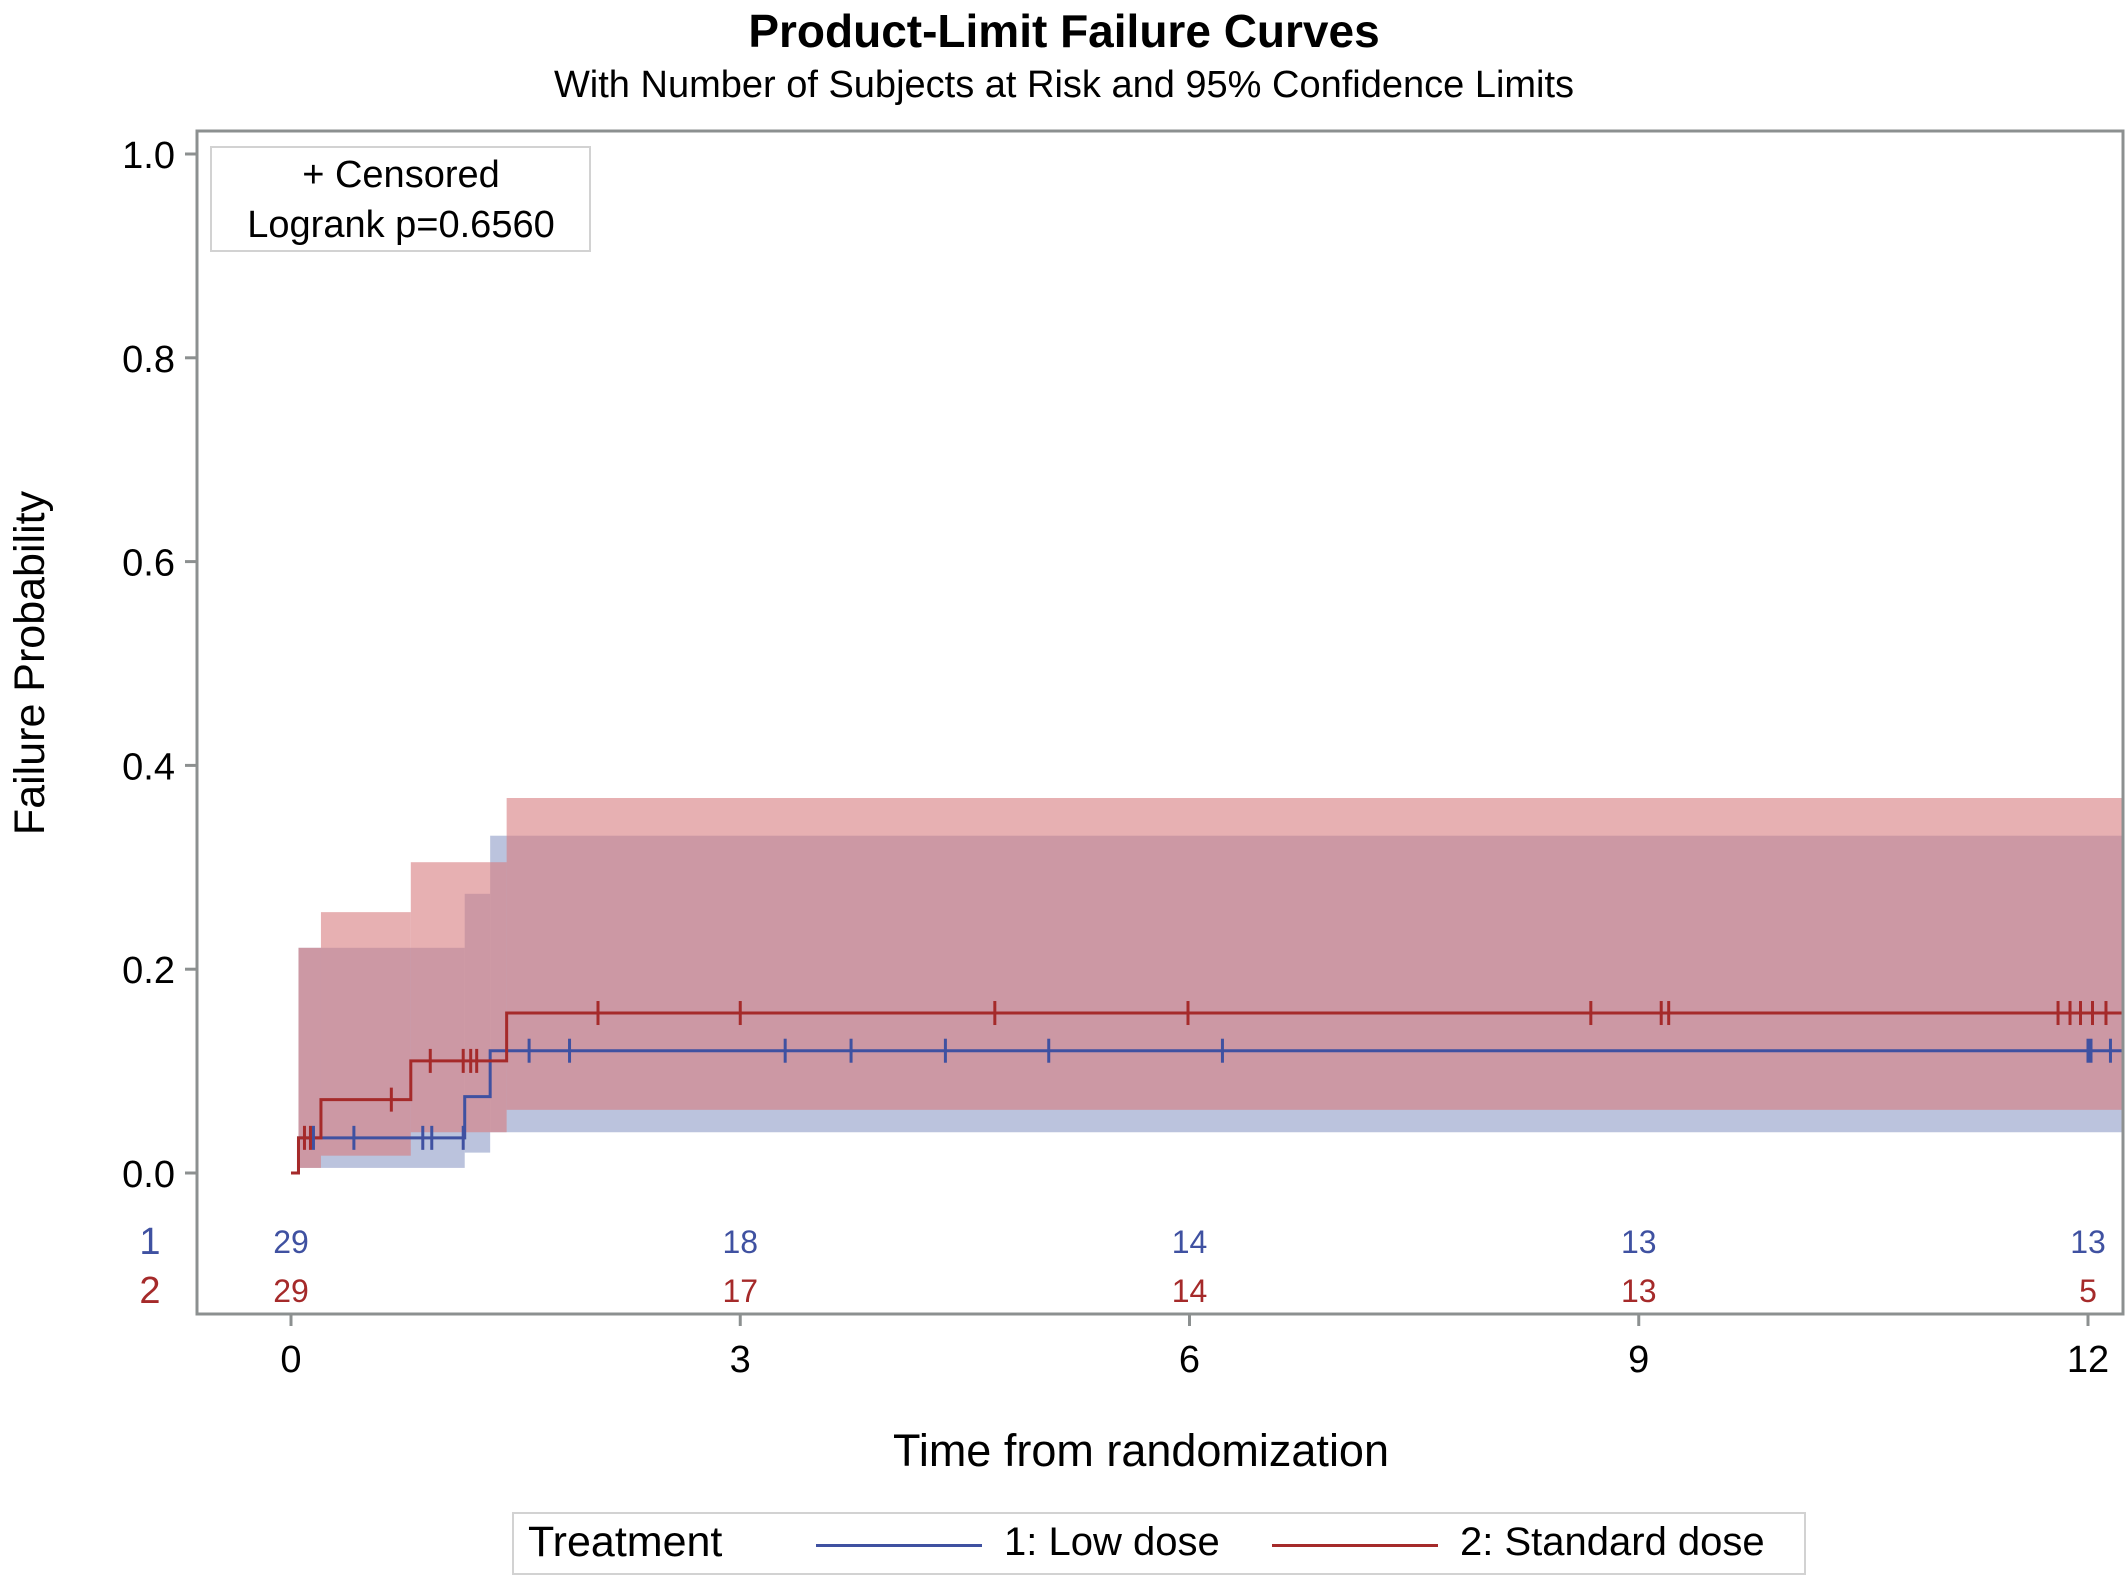 Image resolution: width=2128 pixels, height=1581 pixels. What do you see at coordinates (148, 564) in the screenshot?
I see `y-tick-label: 0.6` at bounding box center [148, 564].